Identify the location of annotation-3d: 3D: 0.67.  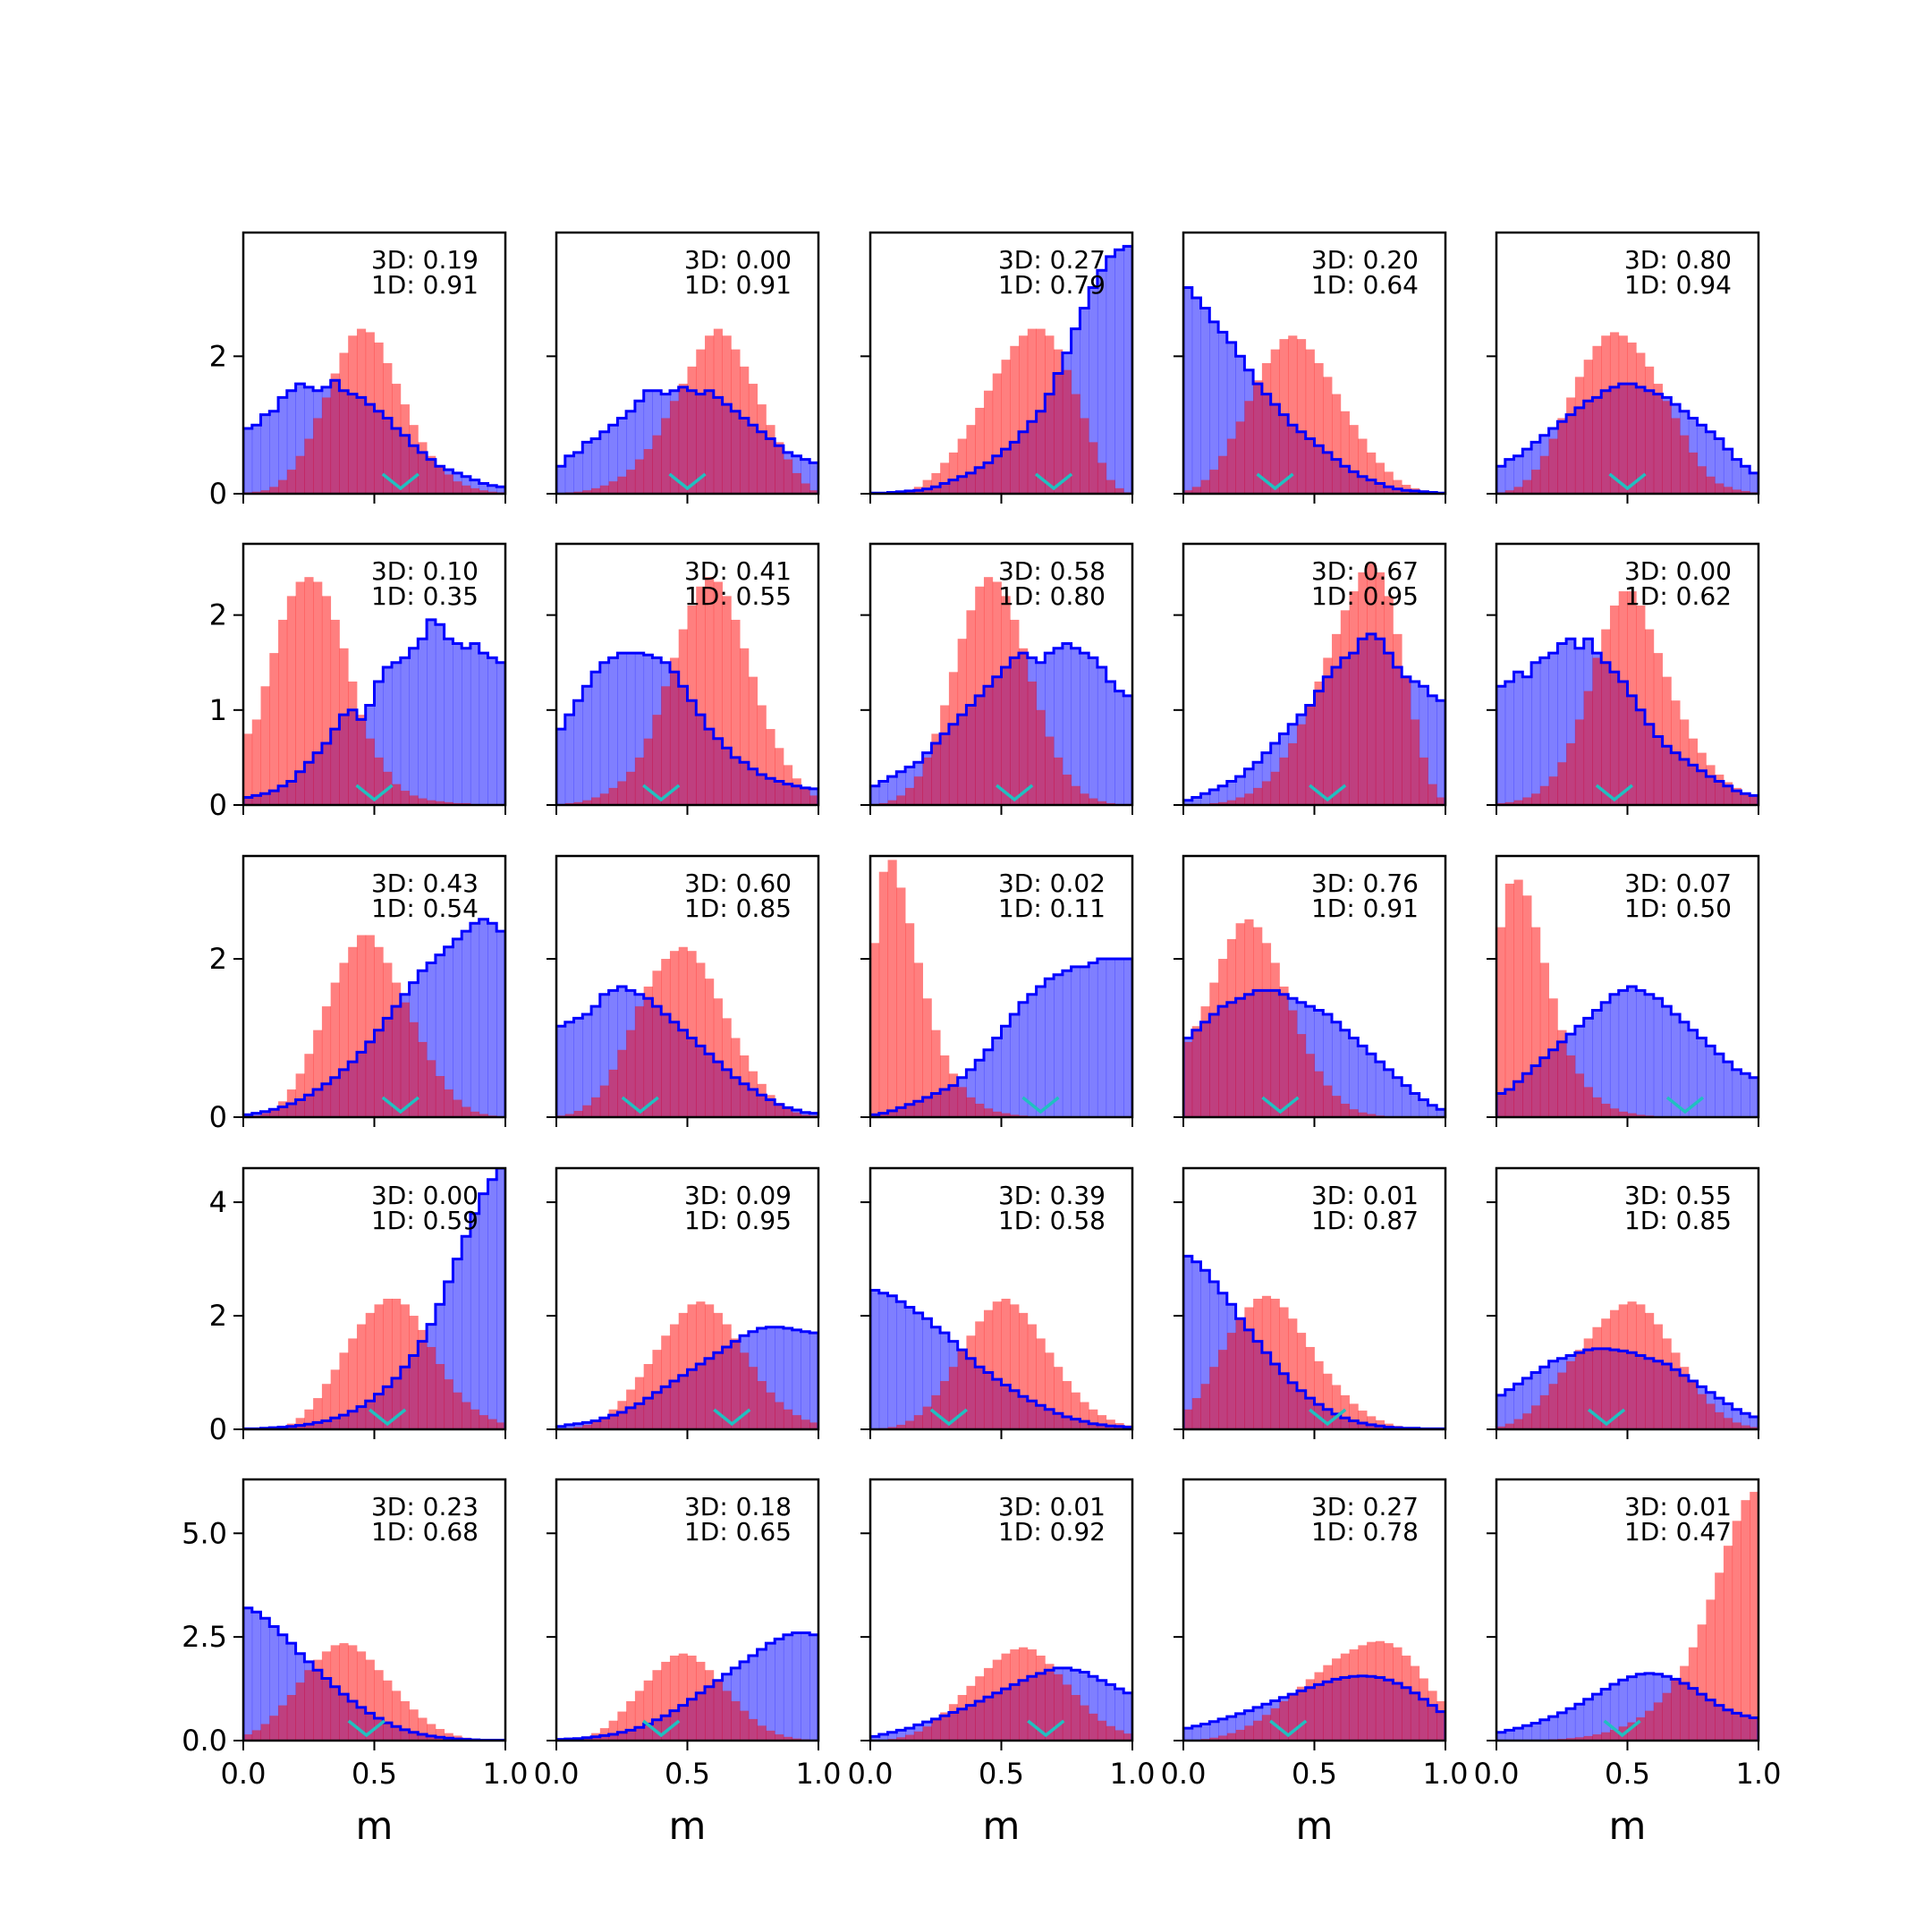
(1365, 571).